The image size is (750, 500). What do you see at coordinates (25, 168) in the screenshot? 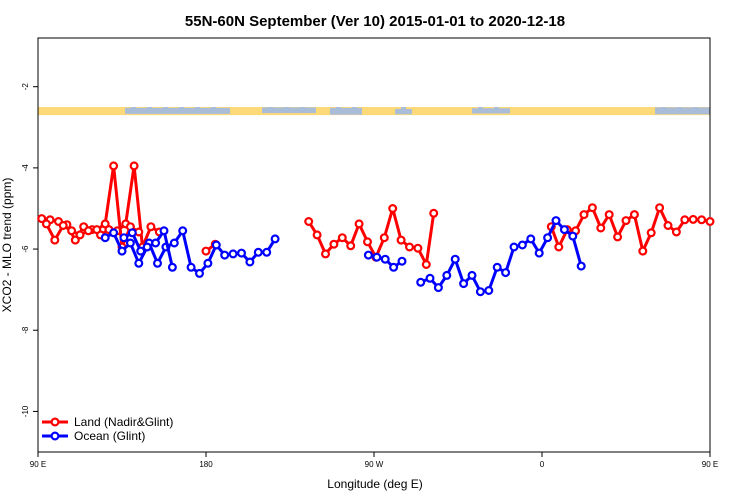
I see `y-tick-label: -4` at bounding box center [25, 168].